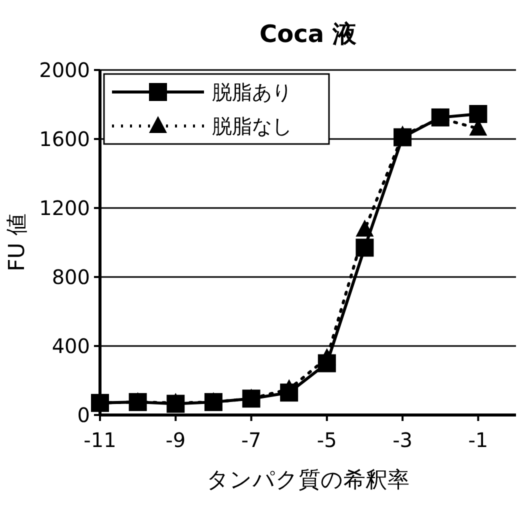 The height and width of the screenshot is (505, 530). Describe the element at coordinates (176, 440) in the screenshot. I see `x-tick-label: -9` at that location.